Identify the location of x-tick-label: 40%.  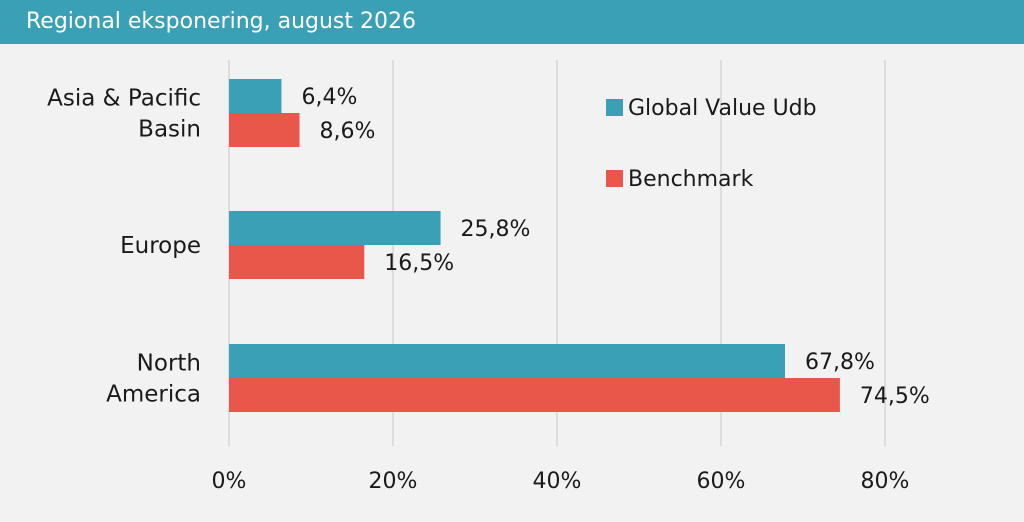
(557, 481).